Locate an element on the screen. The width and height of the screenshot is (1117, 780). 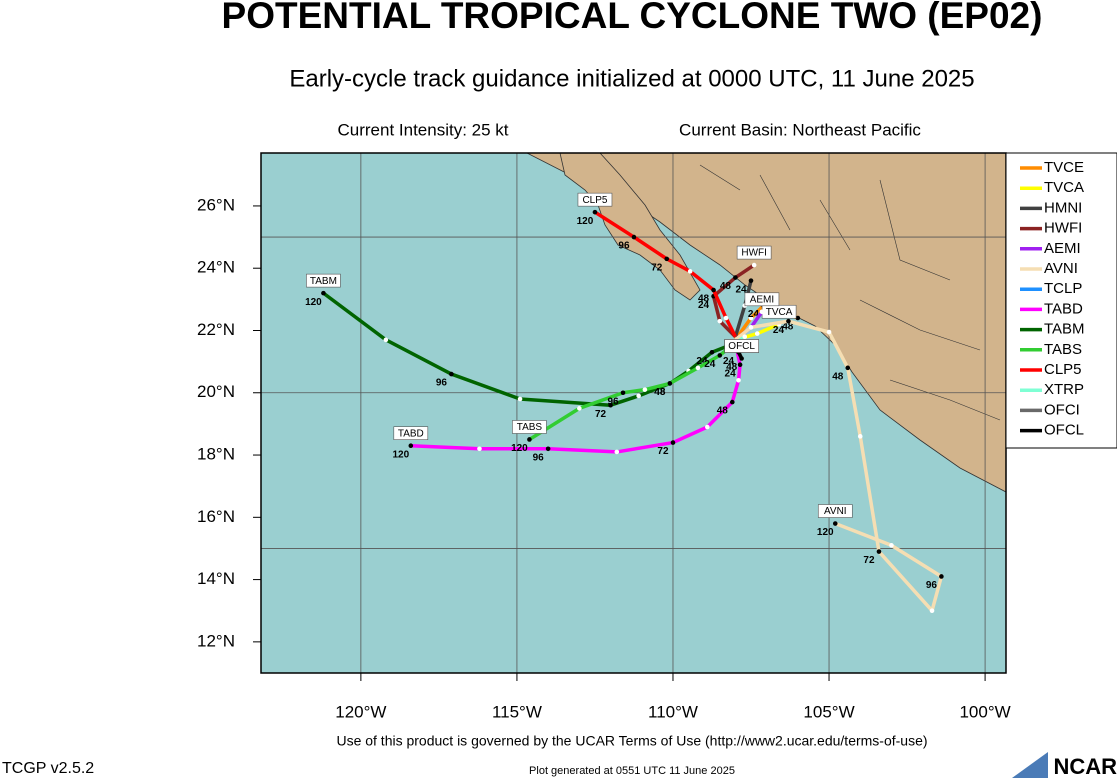
basin: Current Basin: Northeast Pacific is located at coordinates (800, 129).